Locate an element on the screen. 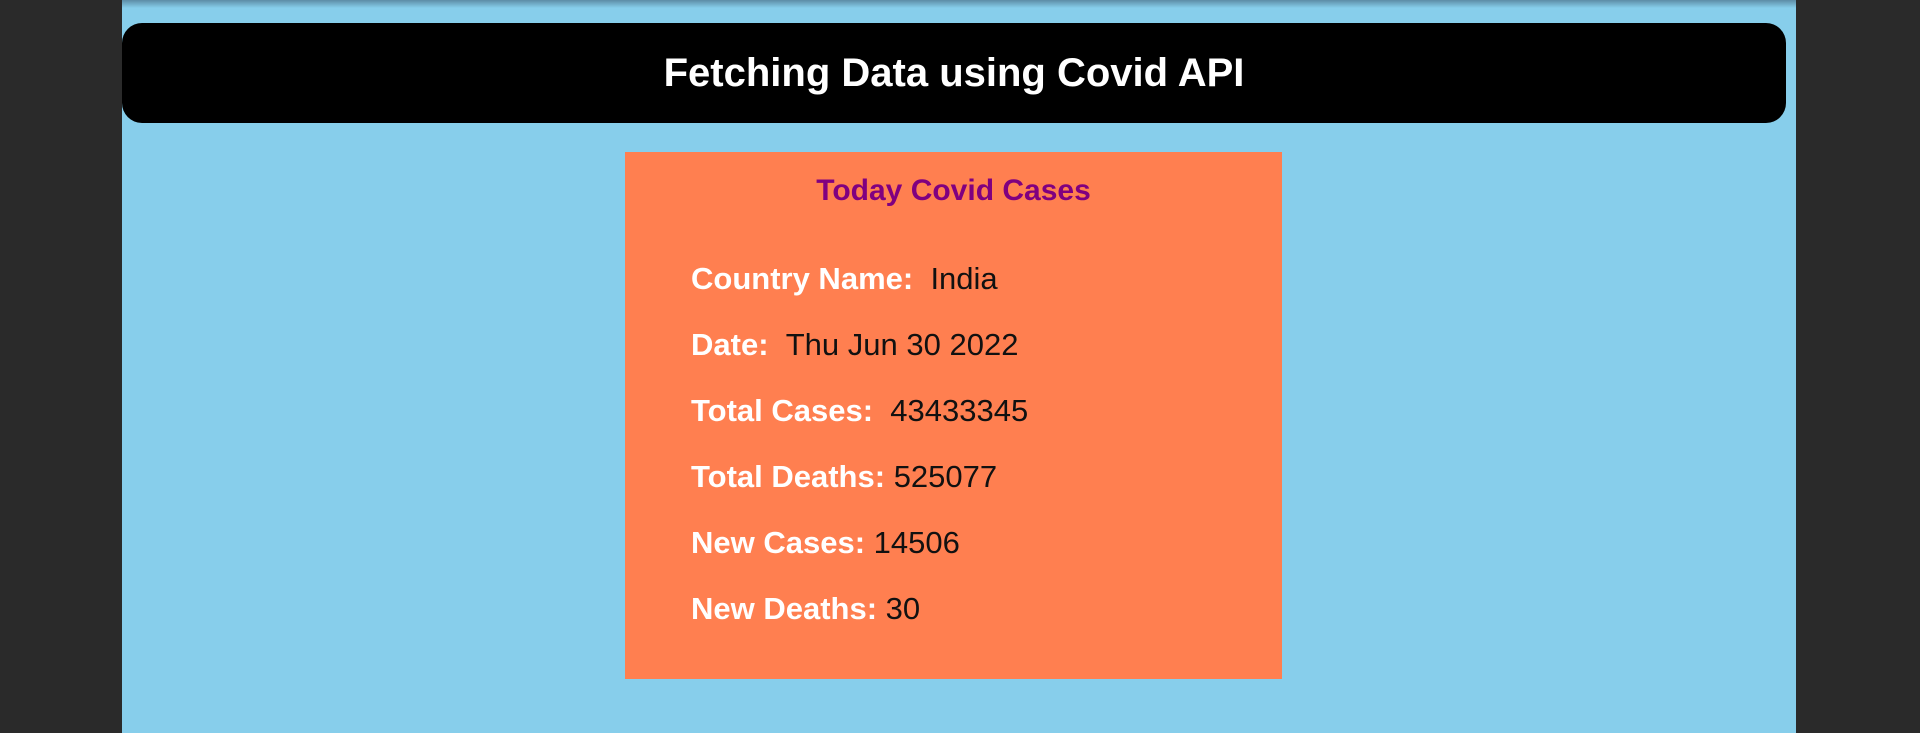 This screenshot has width=1920, height=733. total-deaths-row: Total Deaths: 525077 is located at coordinates (844, 476).